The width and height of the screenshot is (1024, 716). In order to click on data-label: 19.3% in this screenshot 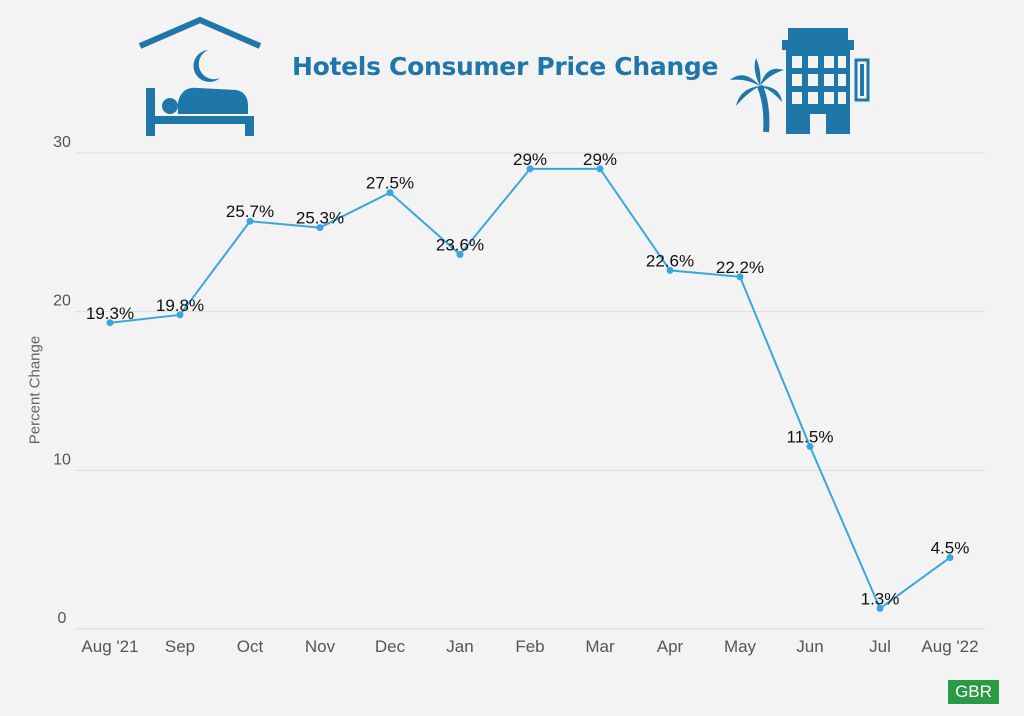, I will do `click(110, 313)`.